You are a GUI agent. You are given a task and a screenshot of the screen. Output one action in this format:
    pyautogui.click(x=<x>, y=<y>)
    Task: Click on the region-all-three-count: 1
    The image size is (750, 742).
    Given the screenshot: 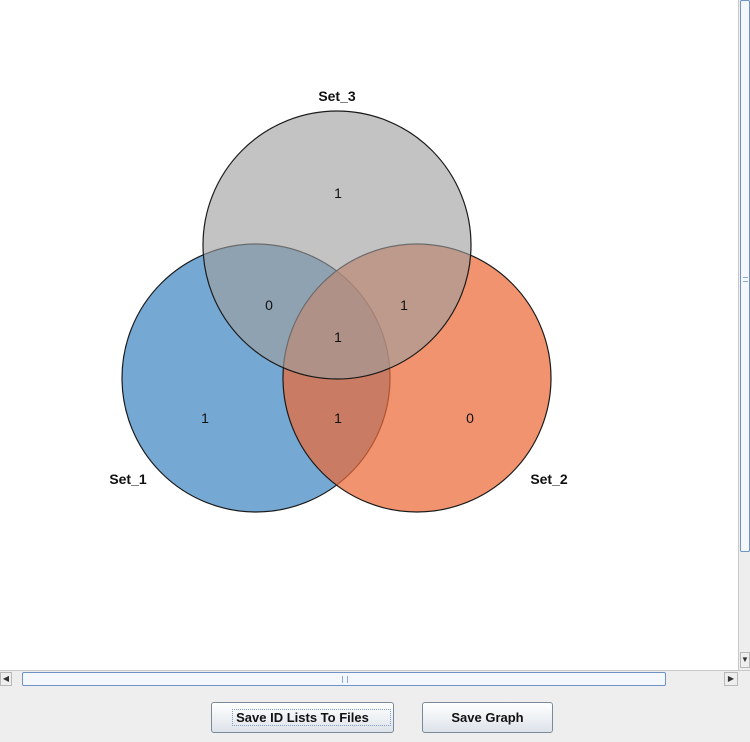 What is the action you would take?
    pyautogui.click(x=338, y=337)
    